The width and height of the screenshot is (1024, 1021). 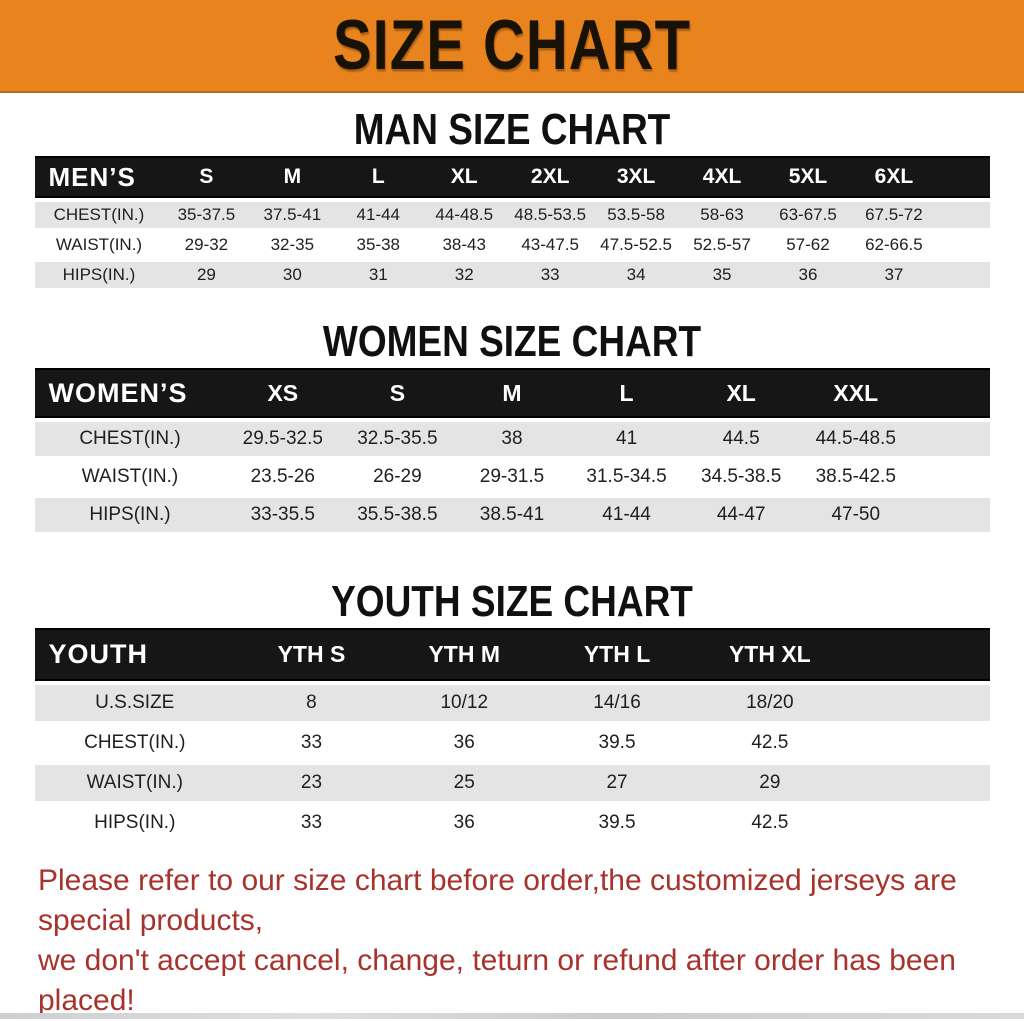 What do you see at coordinates (135, 743) in the screenshot?
I see `measurement-row-label: CHEST(IN.)` at bounding box center [135, 743].